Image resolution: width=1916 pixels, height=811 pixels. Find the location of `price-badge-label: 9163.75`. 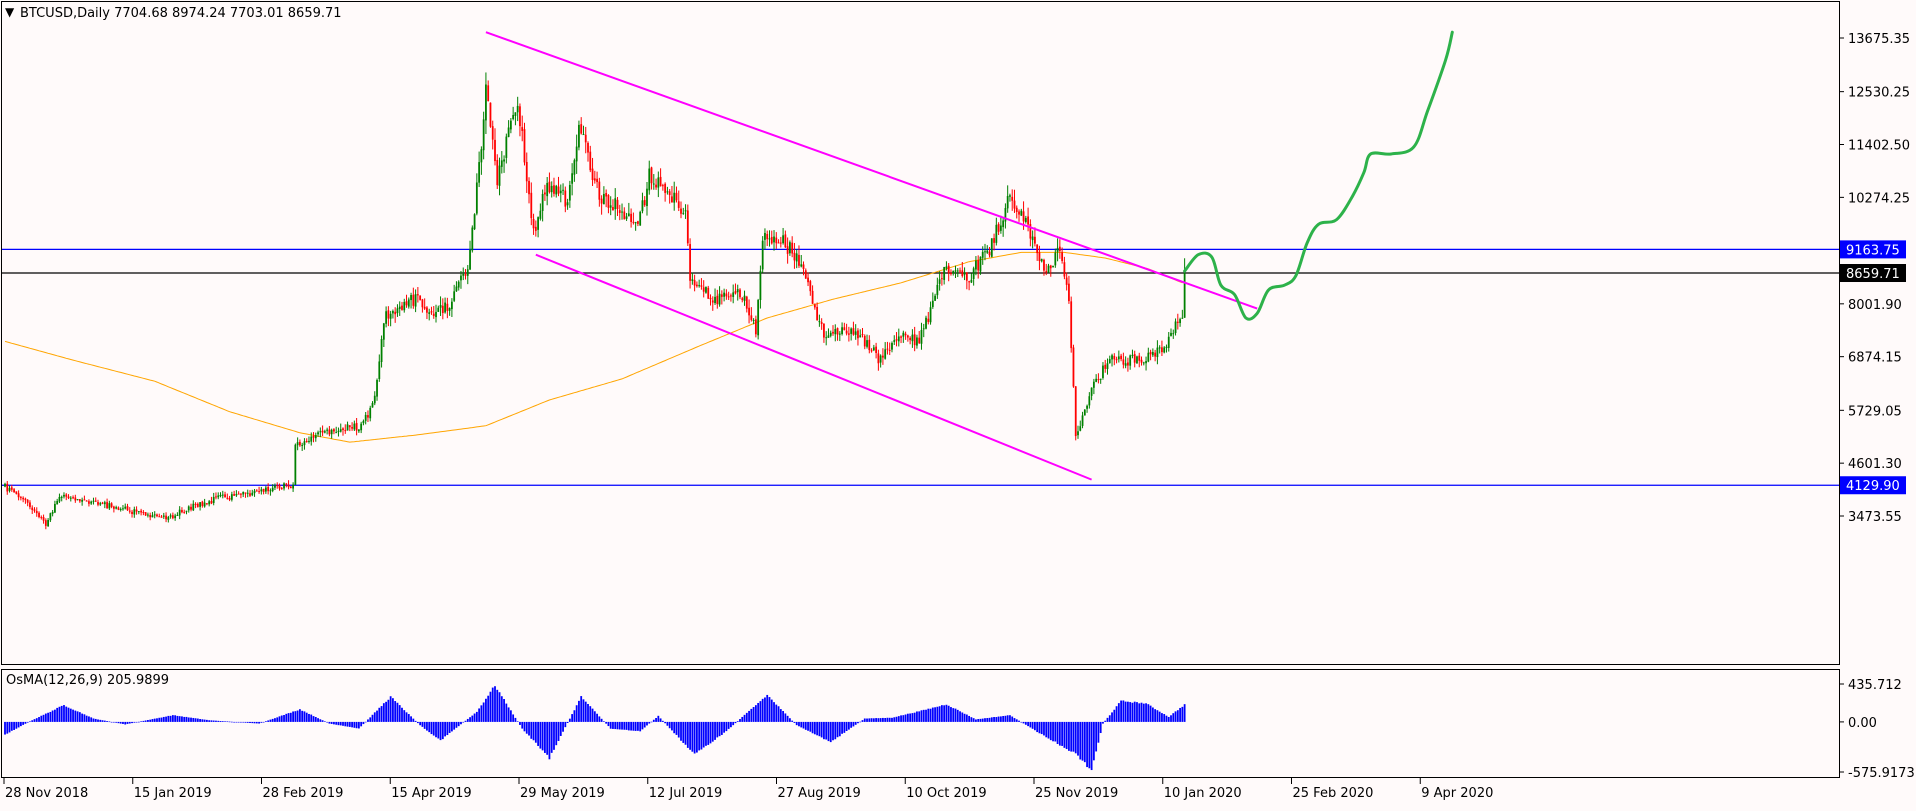

price-badge-label: 9163.75 is located at coordinates (1873, 250).